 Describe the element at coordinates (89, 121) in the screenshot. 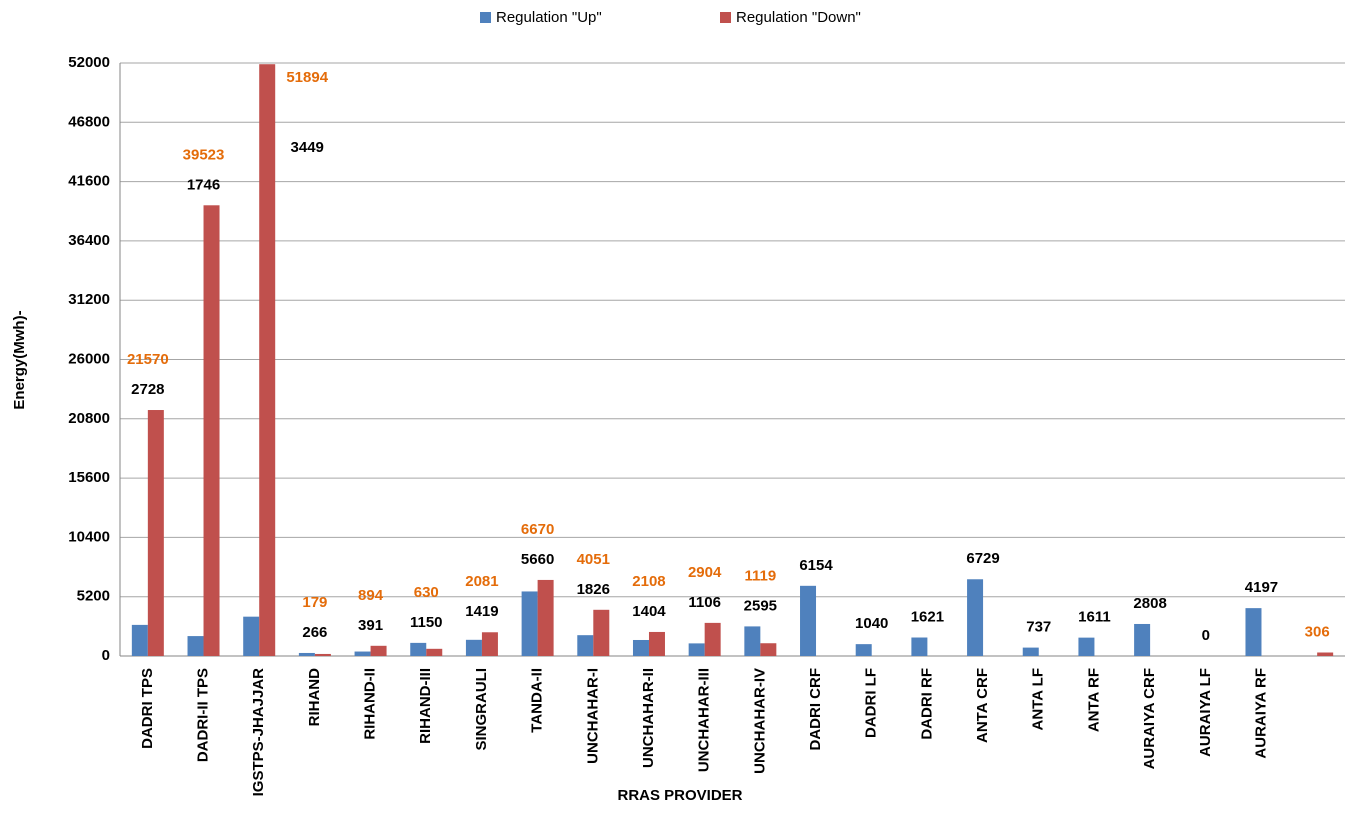

I see `y-tick-label: 46800` at that location.